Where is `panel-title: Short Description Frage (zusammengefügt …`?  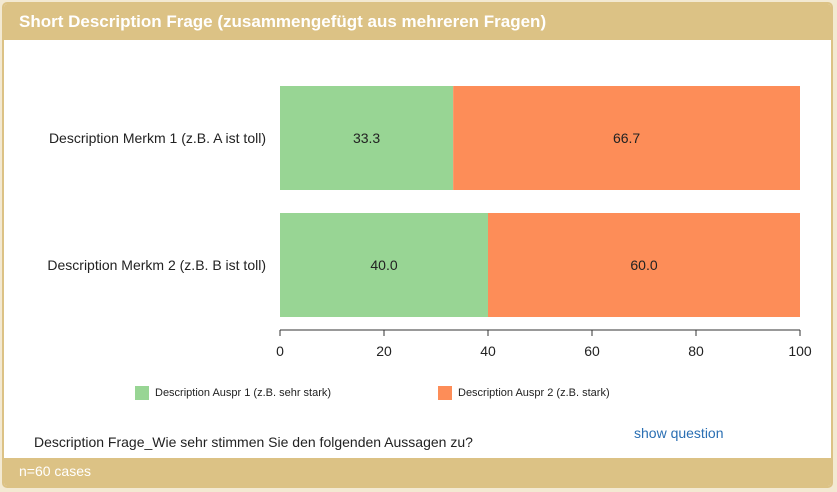
panel-title: Short Description Frage (zusammengefügt … is located at coordinates (283, 21).